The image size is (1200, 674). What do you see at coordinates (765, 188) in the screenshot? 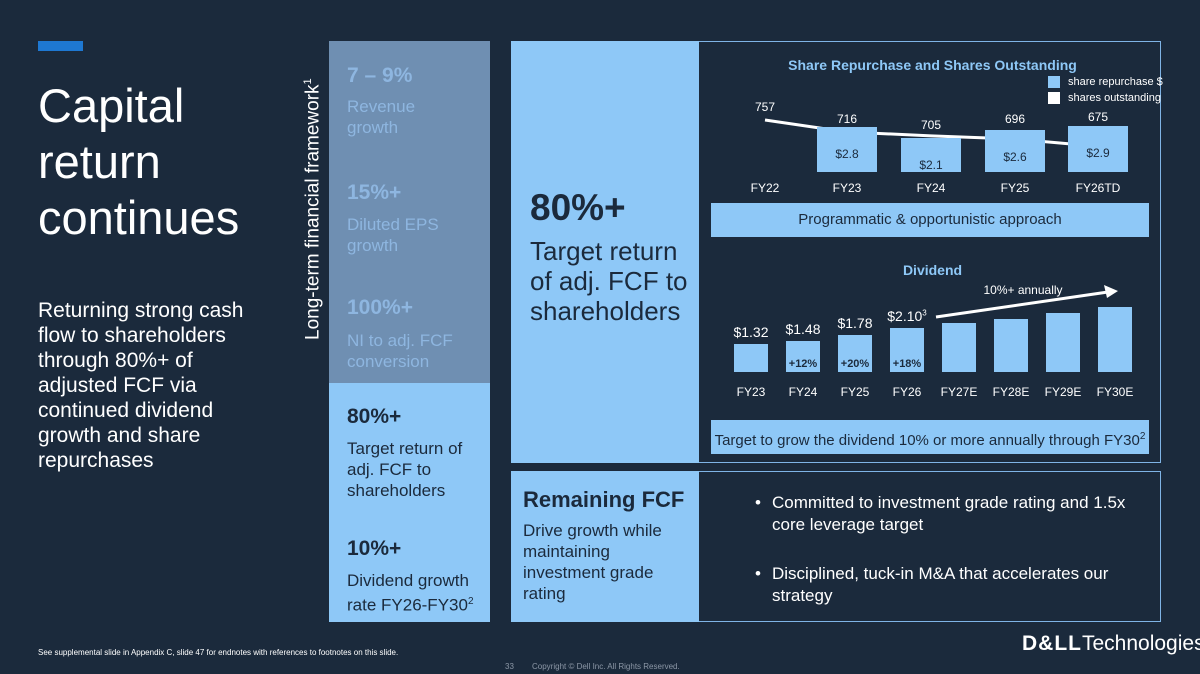
I see `repurchase-x-label: FY22` at bounding box center [765, 188].